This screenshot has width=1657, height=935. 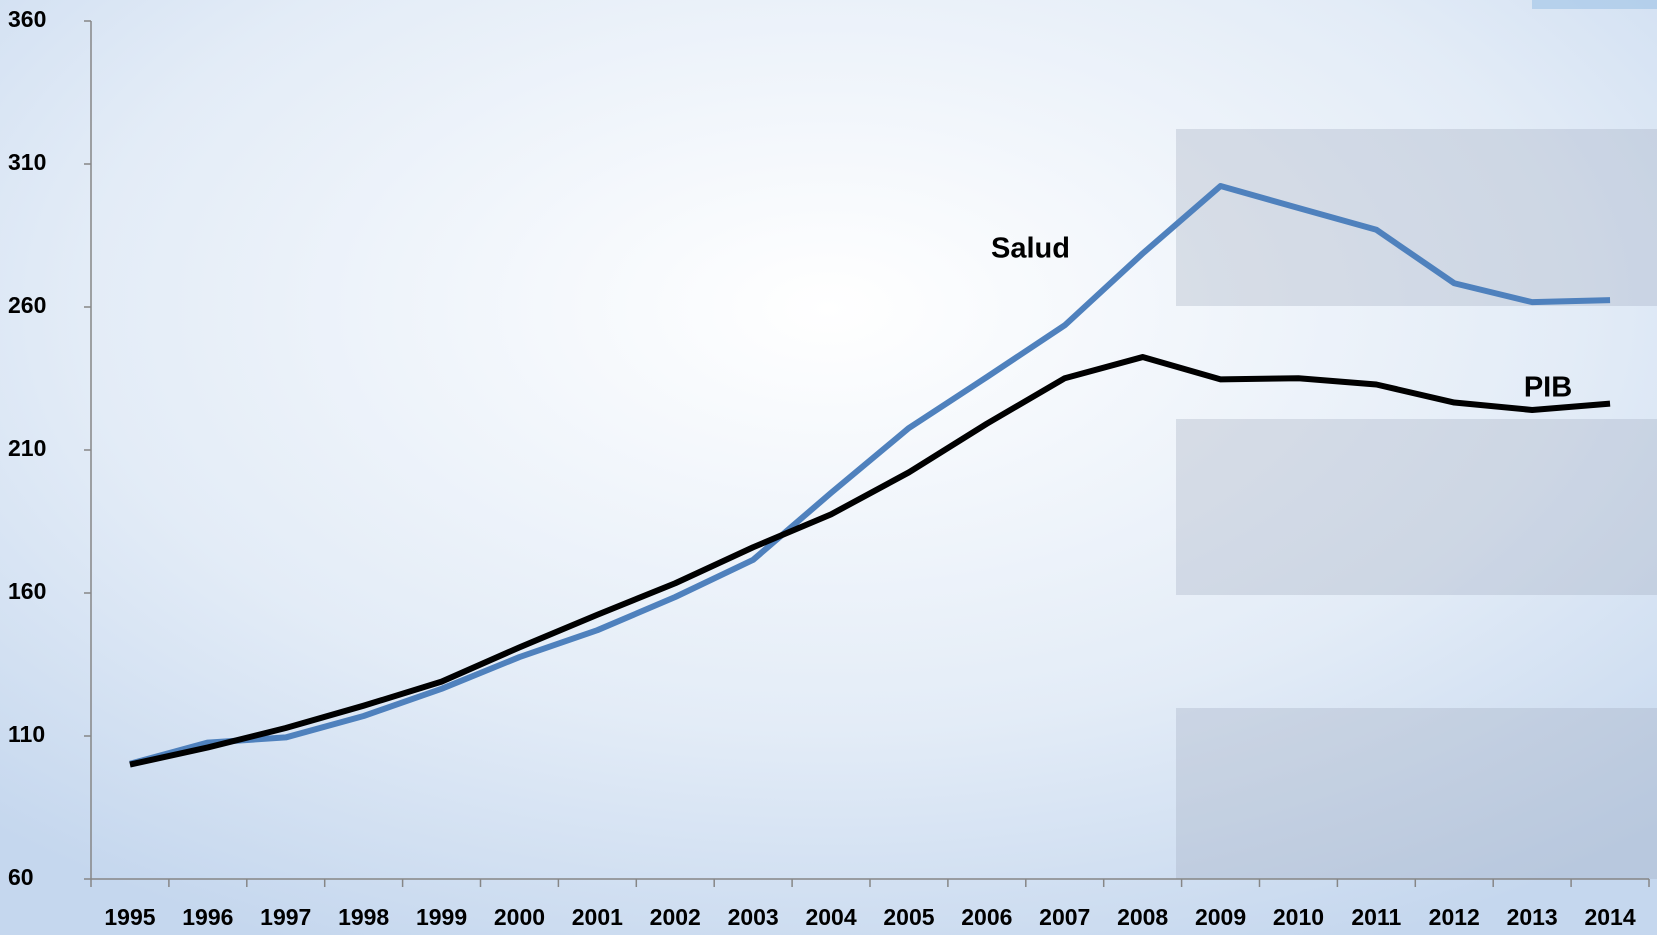 I want to click on y-tick-label: 210, so click(x=27, y=448).